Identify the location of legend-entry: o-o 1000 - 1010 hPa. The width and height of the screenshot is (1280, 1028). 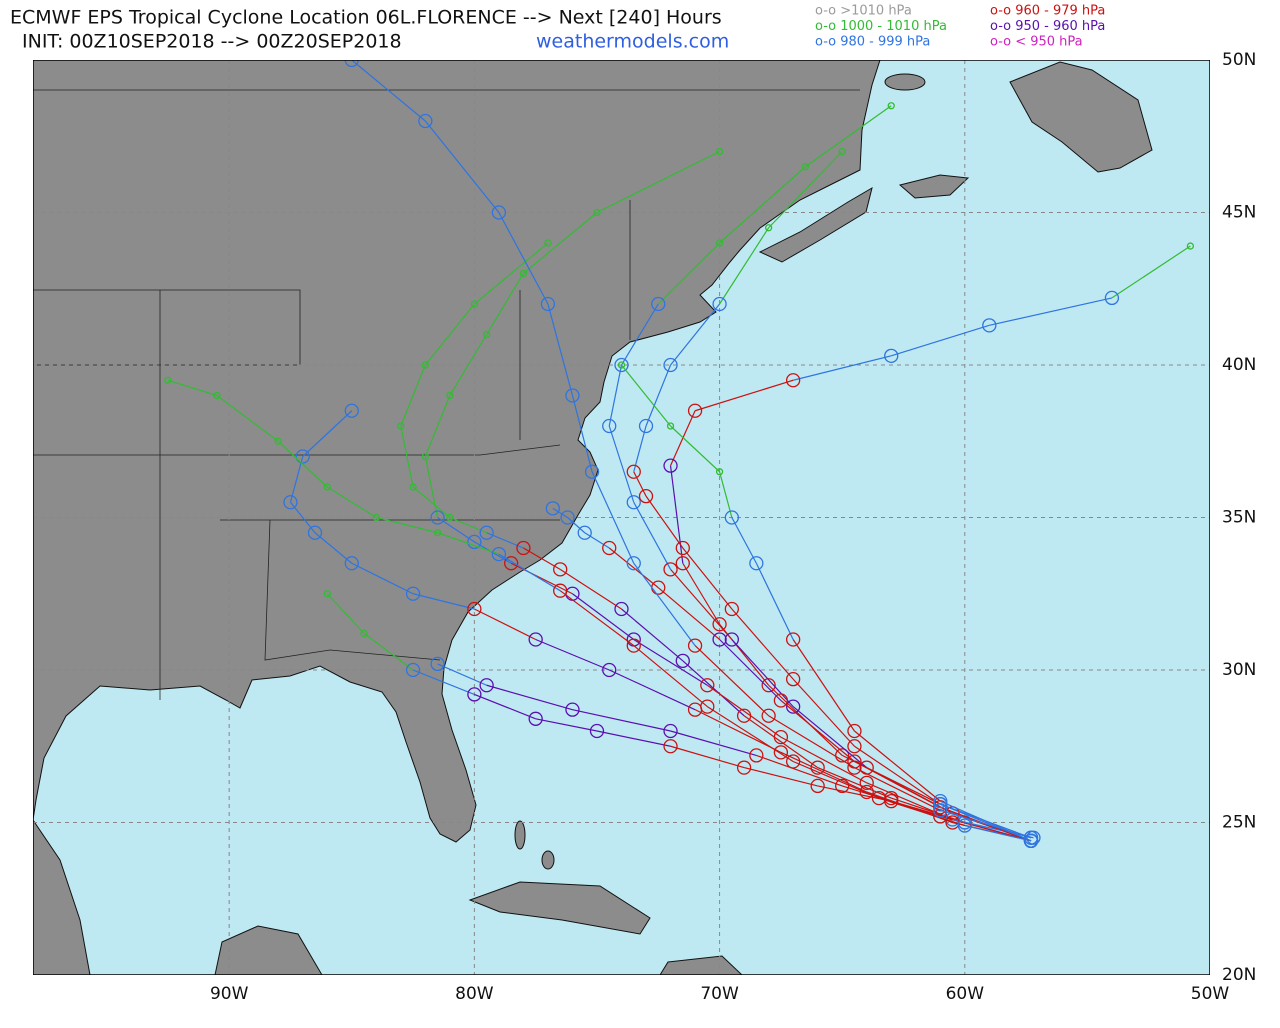
(881, 26).